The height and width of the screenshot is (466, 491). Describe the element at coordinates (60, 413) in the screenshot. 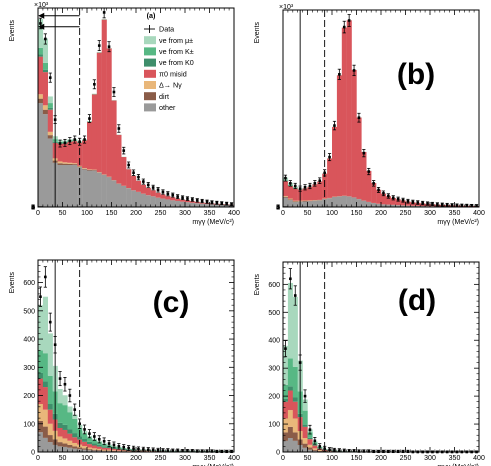

I see `bar-nue_k` at that location.